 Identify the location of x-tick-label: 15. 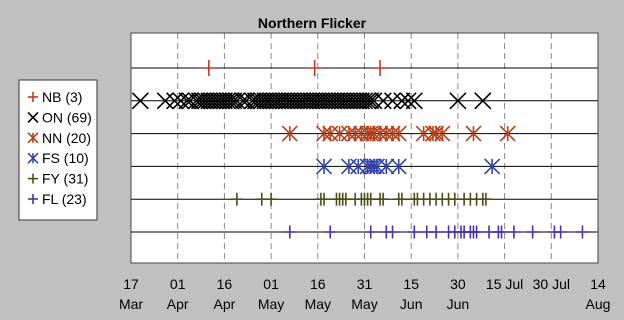
(411, 284).